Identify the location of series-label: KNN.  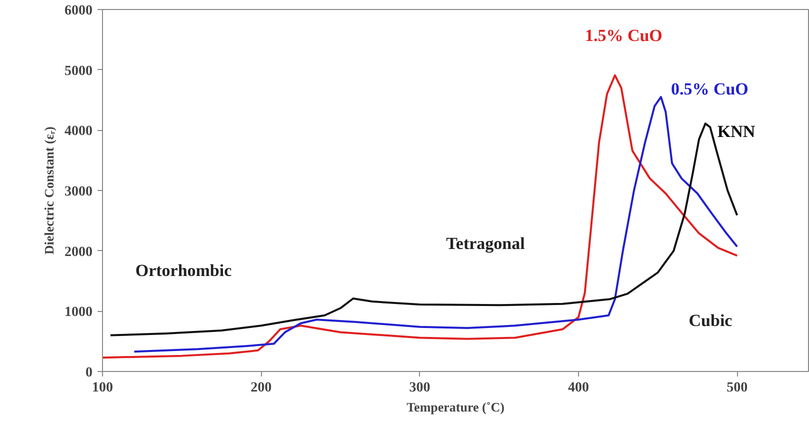
(736, 132).